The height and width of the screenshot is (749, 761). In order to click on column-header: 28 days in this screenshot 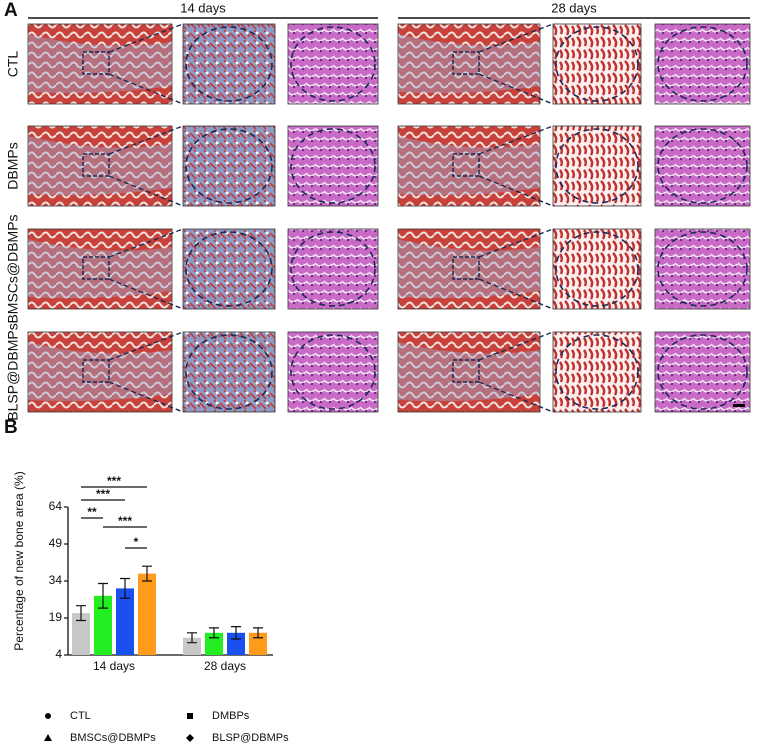, I will do `click(574, 7)`.